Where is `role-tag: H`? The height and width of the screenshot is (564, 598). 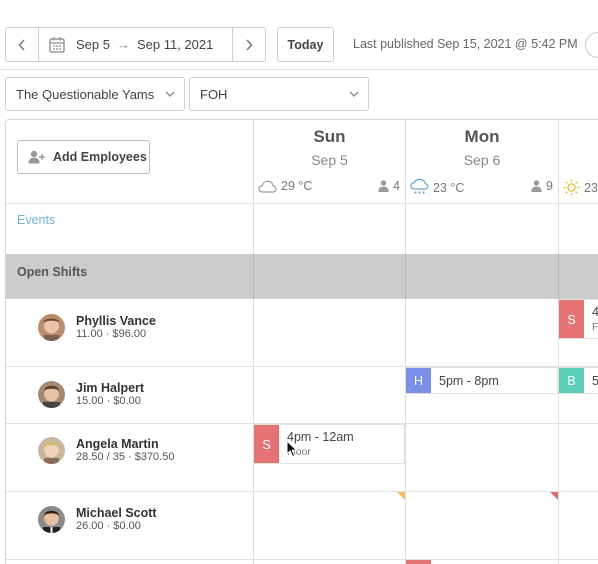 role-tag: H is located at coordinates (418, 380).